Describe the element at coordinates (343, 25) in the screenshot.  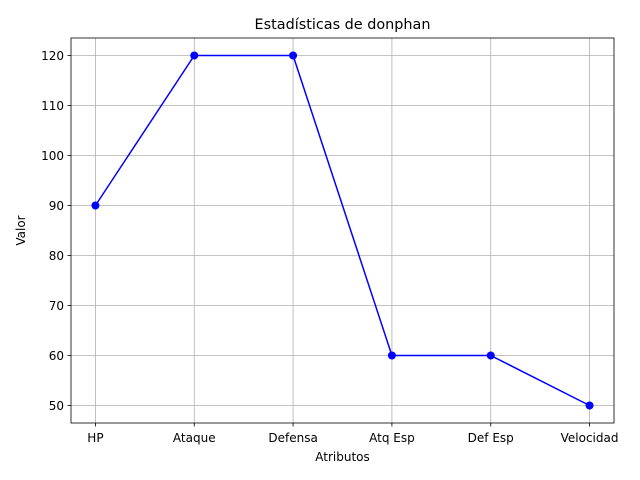
I see `chart-title: Estadísticas de donphan` at that location.